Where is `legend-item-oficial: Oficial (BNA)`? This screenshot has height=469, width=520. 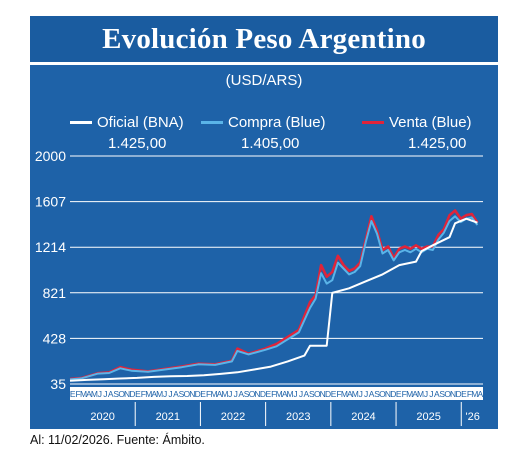
legend-item-oficial: Oficial (BNA) is located at coordinates (127, 122).